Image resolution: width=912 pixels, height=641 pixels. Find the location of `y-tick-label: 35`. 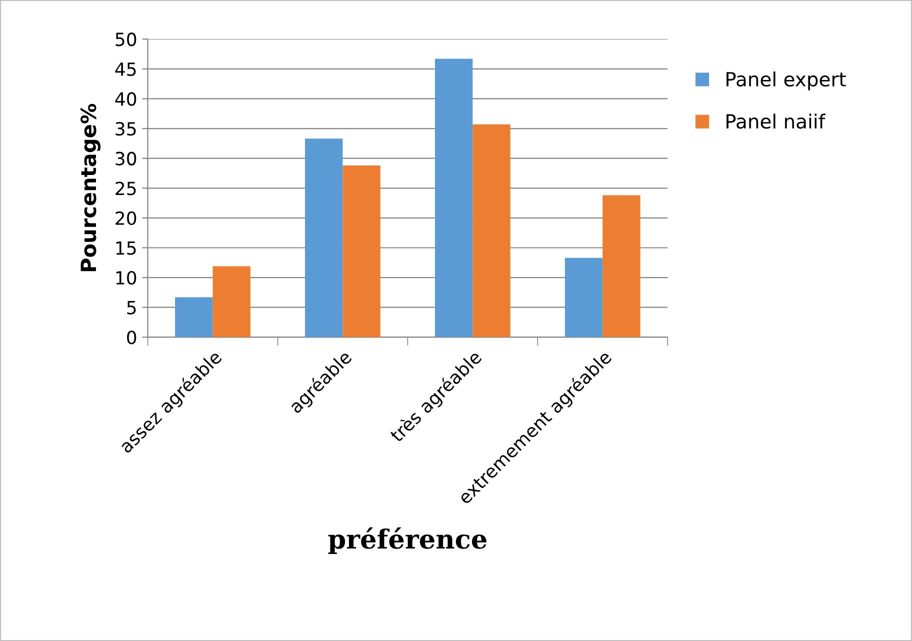

y-tick-label: 35 is located at coordinates (126, 129).